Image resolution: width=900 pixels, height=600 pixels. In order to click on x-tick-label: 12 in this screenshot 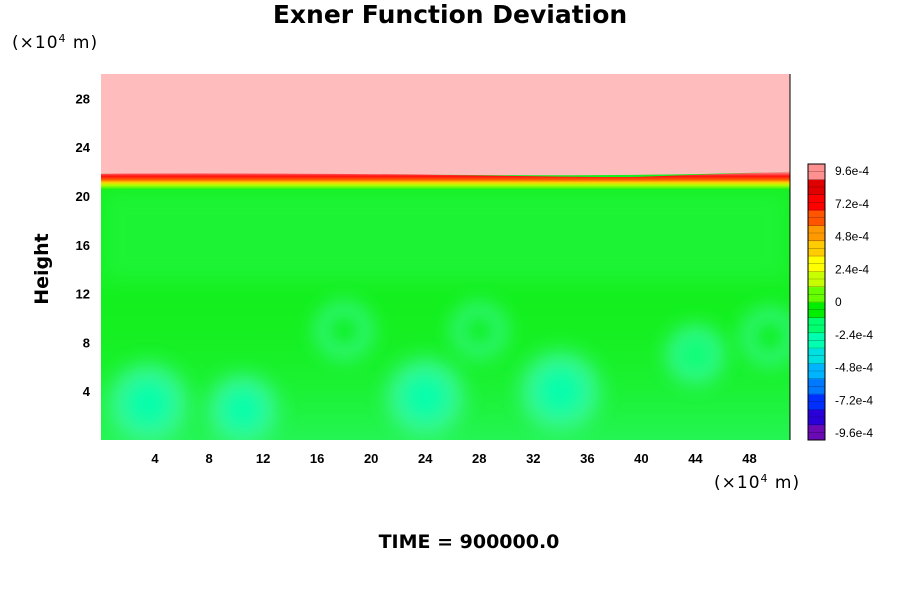, I will do `click(263, 458)`.